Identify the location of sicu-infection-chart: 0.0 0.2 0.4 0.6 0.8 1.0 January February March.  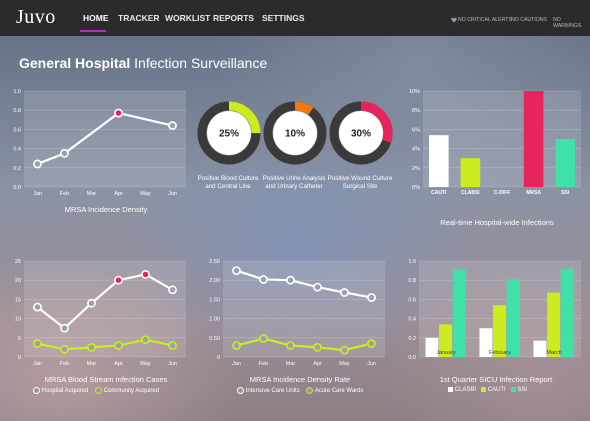
(490, 314).